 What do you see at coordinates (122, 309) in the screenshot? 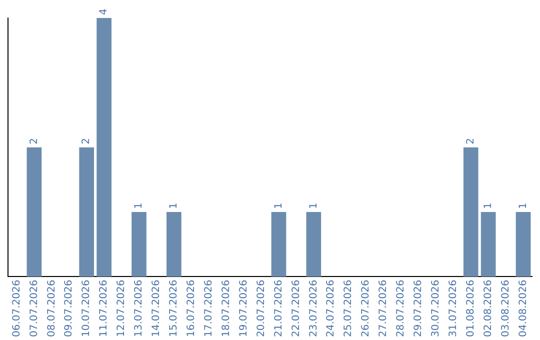
I see `x-tick-label: 12.07.2026` at bounding box center [122, 309].